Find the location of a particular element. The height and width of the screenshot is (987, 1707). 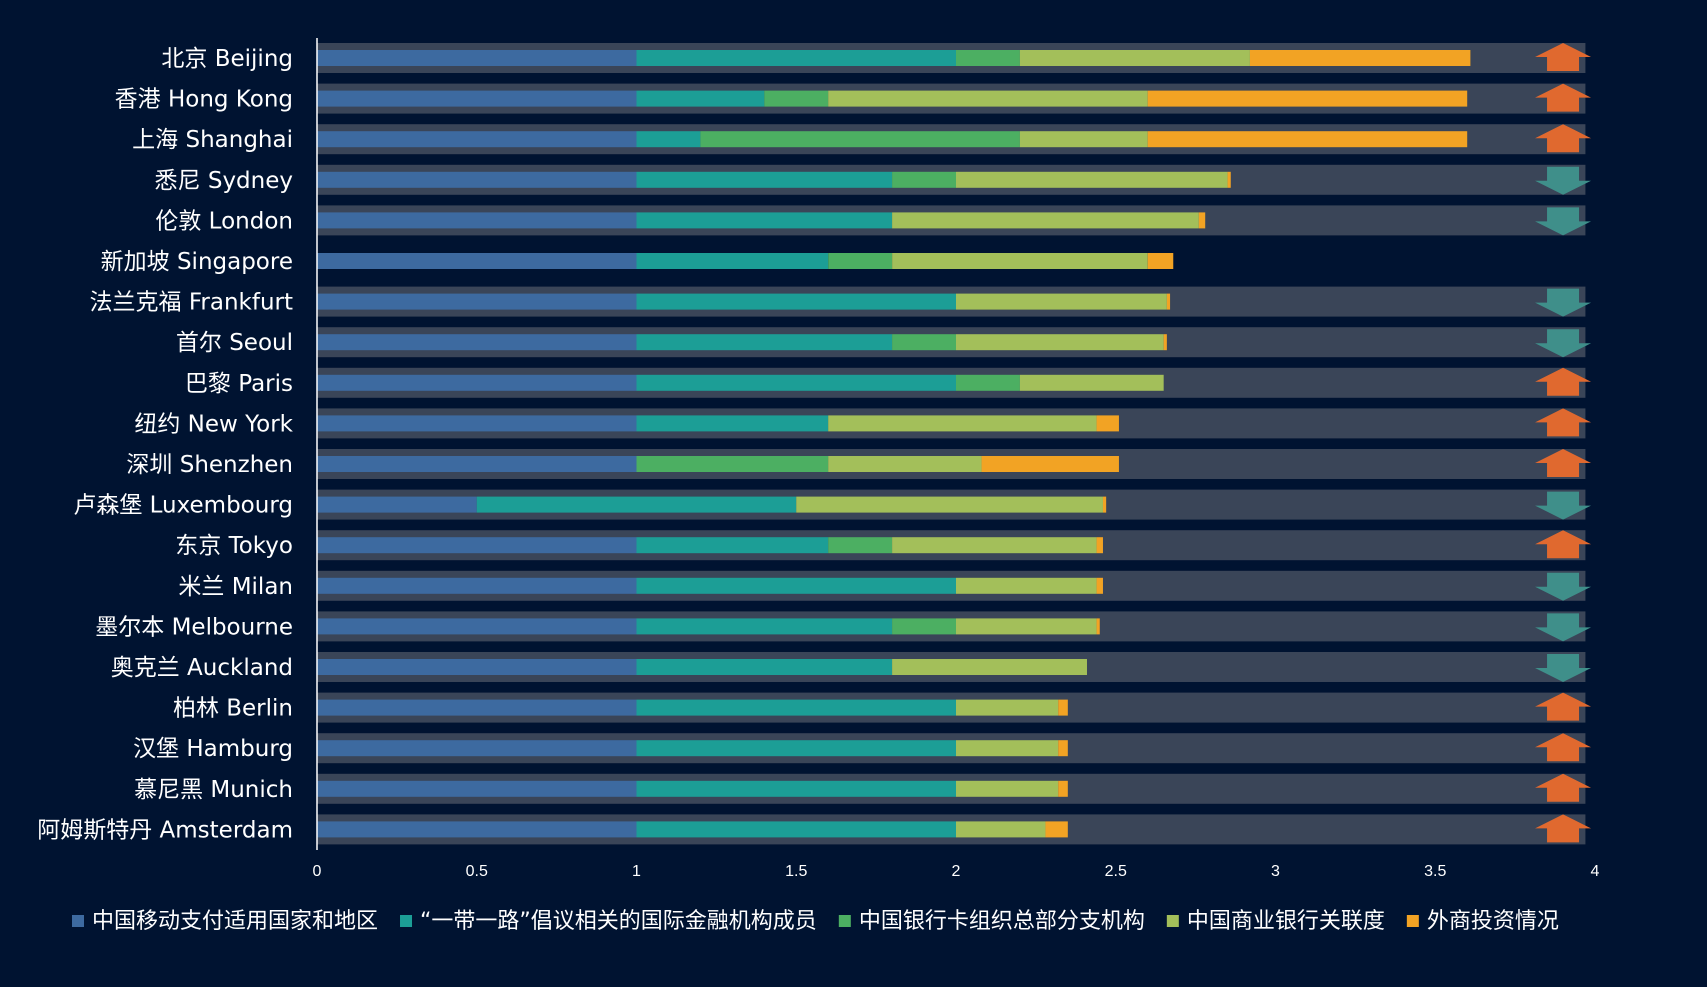

legend-label: 中国银行卡组织总部分支机构 is located at coordinates (1002, 921).